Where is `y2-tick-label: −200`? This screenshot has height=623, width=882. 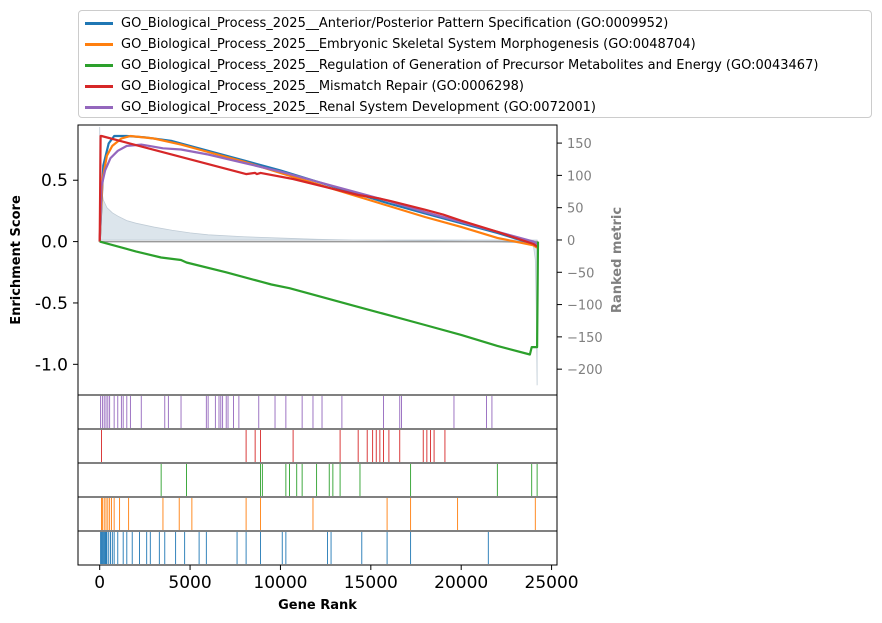 y2-tick-label: −200 is located at coordinates (585, 370).